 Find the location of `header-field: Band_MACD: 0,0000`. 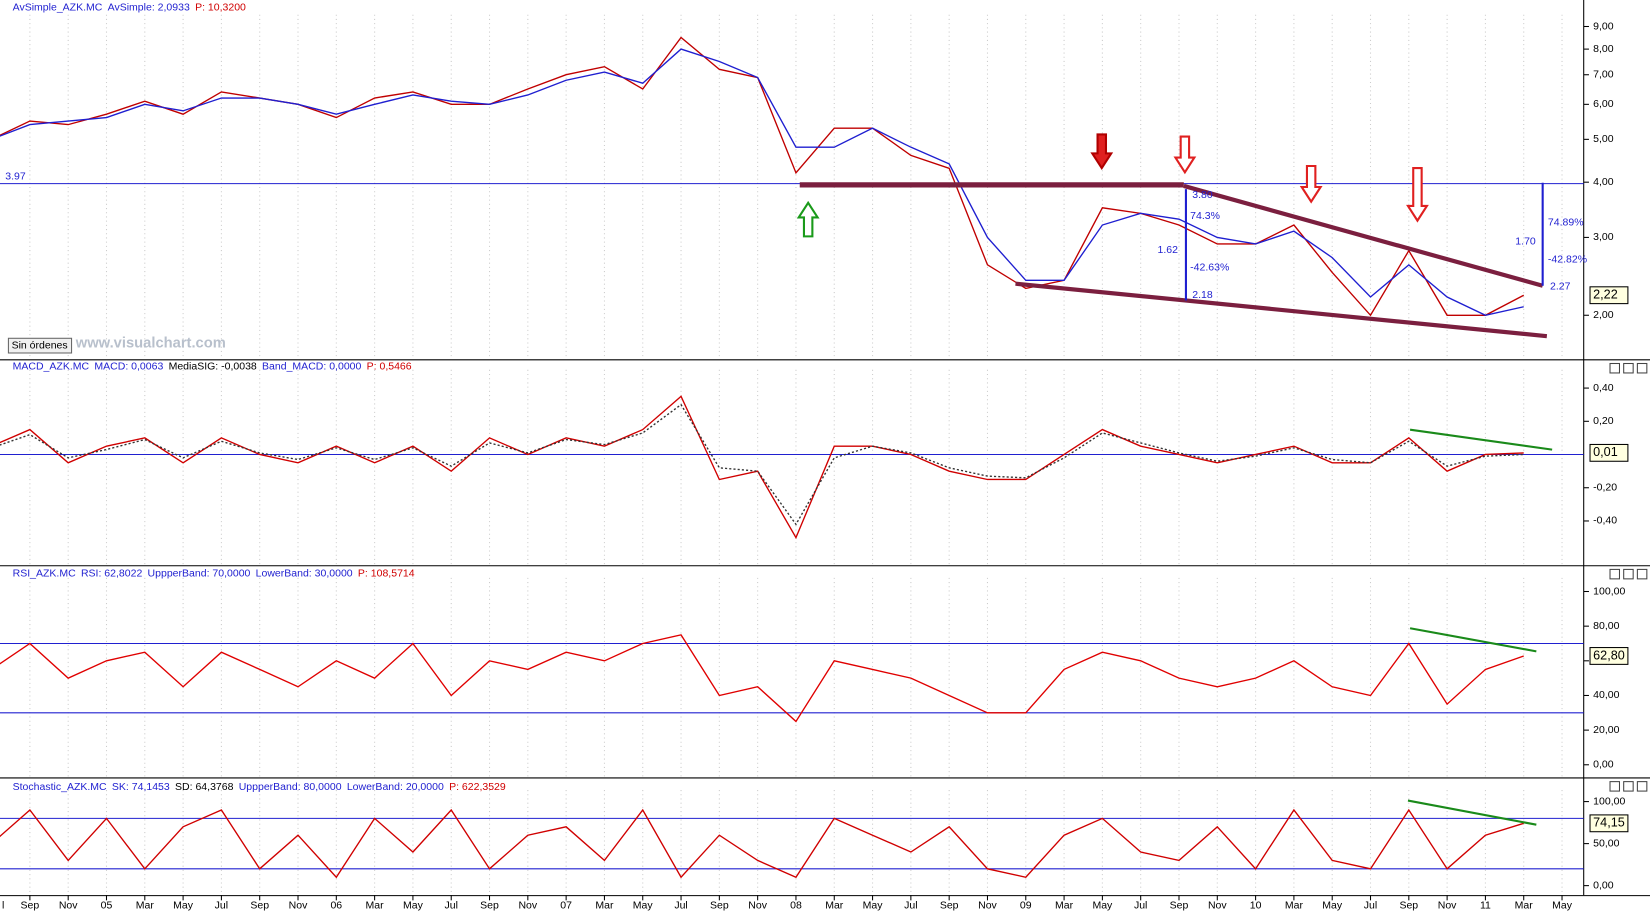

header-field: Band_MACD: 0,0000 is located at coordinates (311, 366).